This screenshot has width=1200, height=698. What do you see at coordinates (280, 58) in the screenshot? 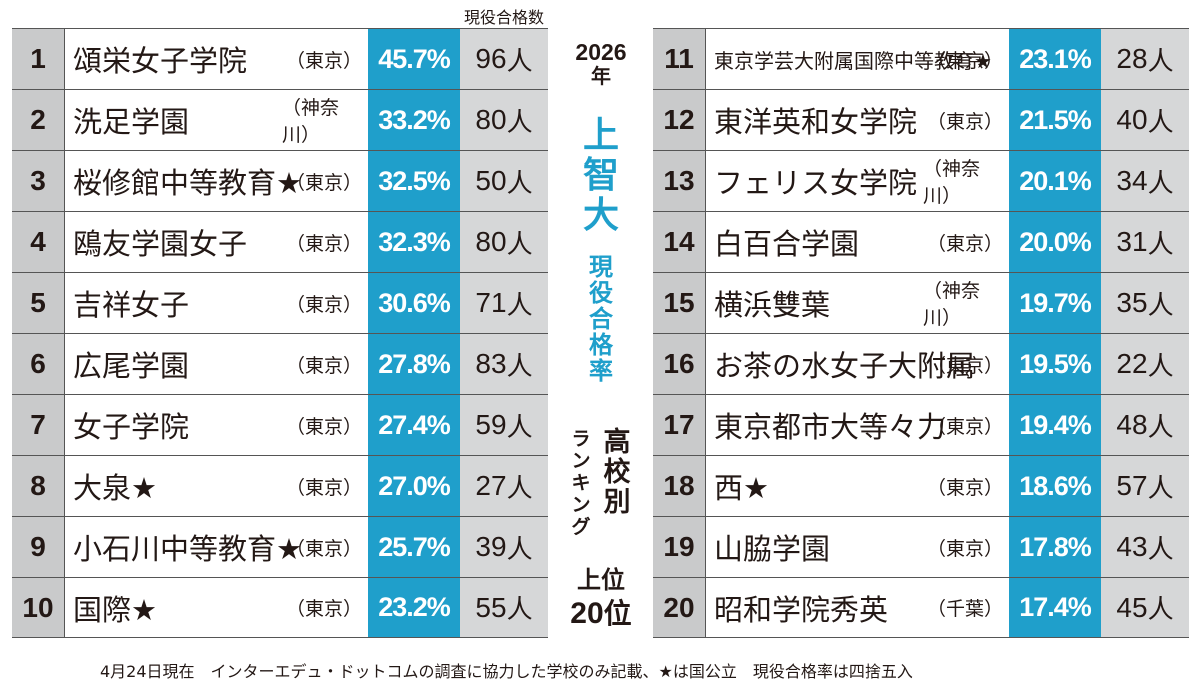
I see `table-row: 1 頌栄女子学院 （東京） 45.7% 96 人` at bounding box center [280, 58].